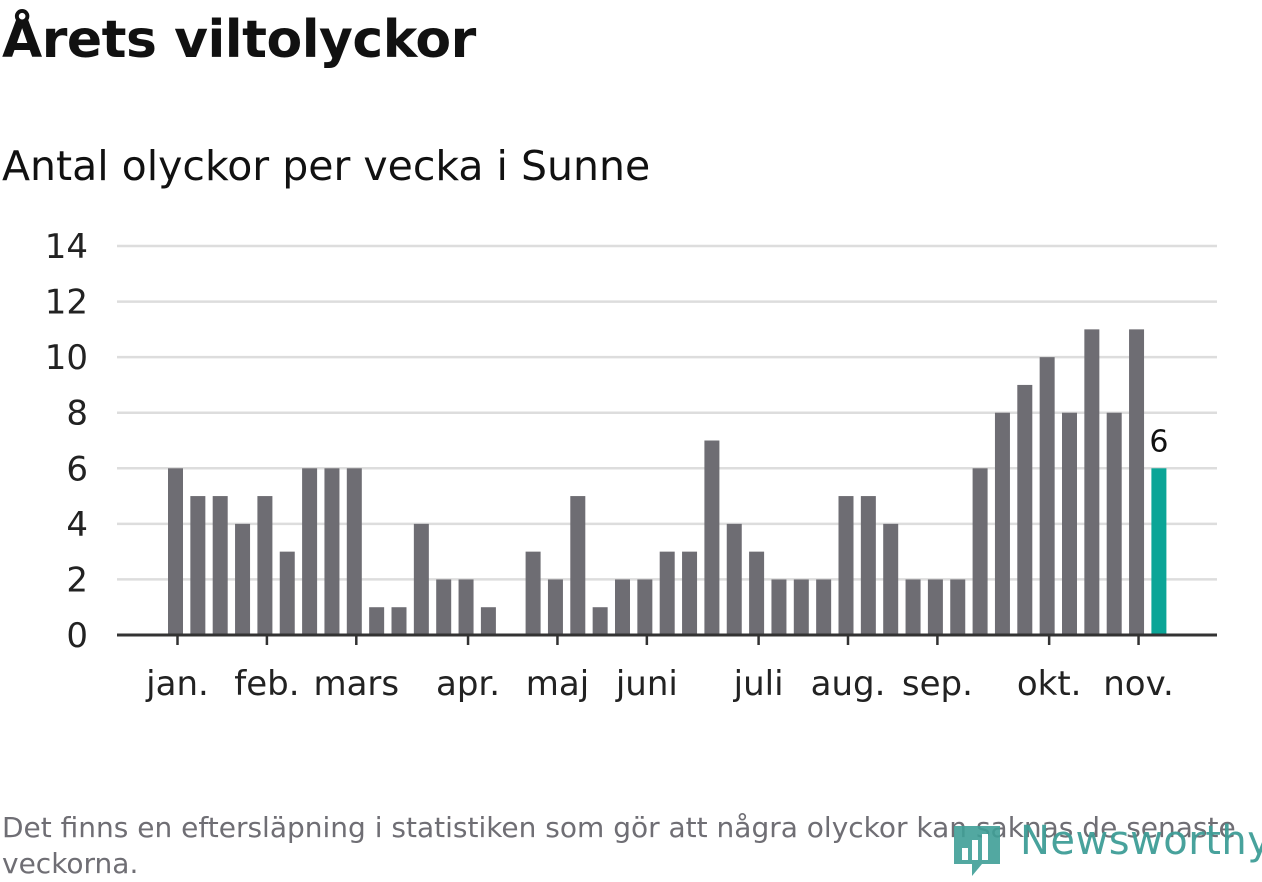  What do you see at coordinates (848, 684) in the screenshot?
I see `x-tick-label: aug.` at bounding box center [848, 684].